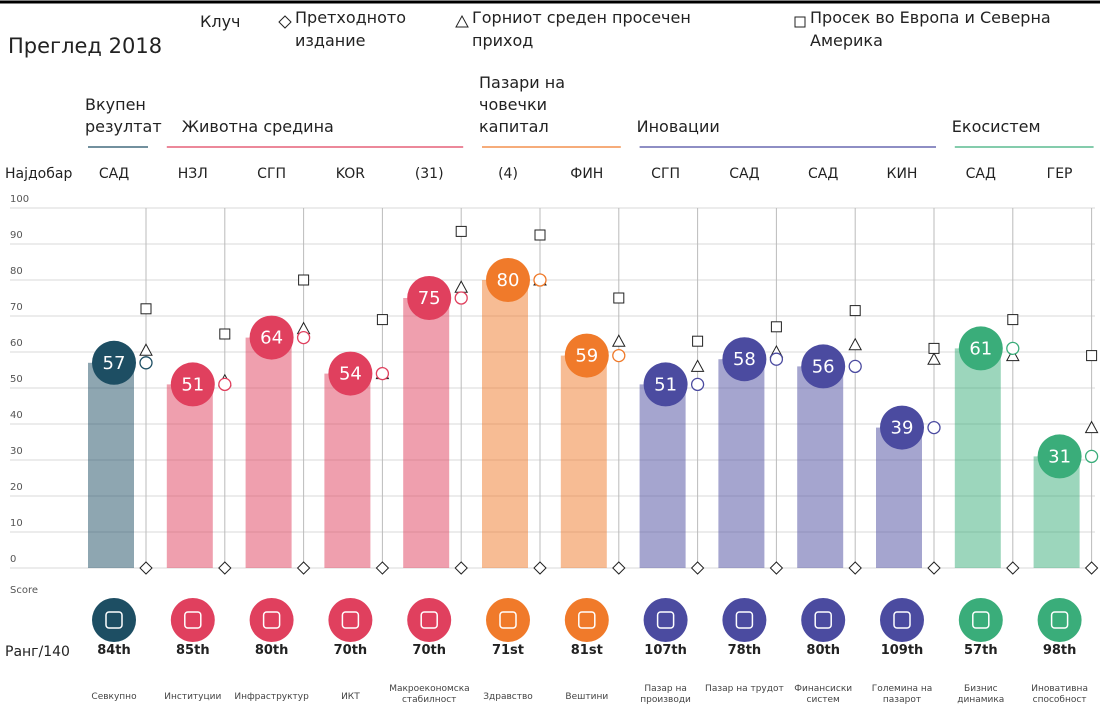 This screenshot has height=723, width=1100. I want to click on score-label: 39, so click(902, 428).